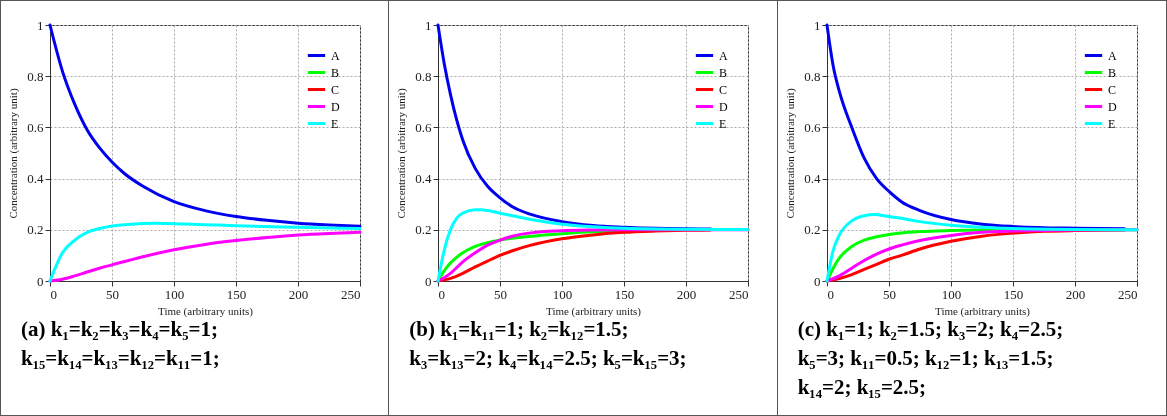 The width and height of the screenshot is (1167, 416). I want to click on text: (b) k₁=k₁₁=1; k₂=k₁₂=1.5;, so click(519, 330).